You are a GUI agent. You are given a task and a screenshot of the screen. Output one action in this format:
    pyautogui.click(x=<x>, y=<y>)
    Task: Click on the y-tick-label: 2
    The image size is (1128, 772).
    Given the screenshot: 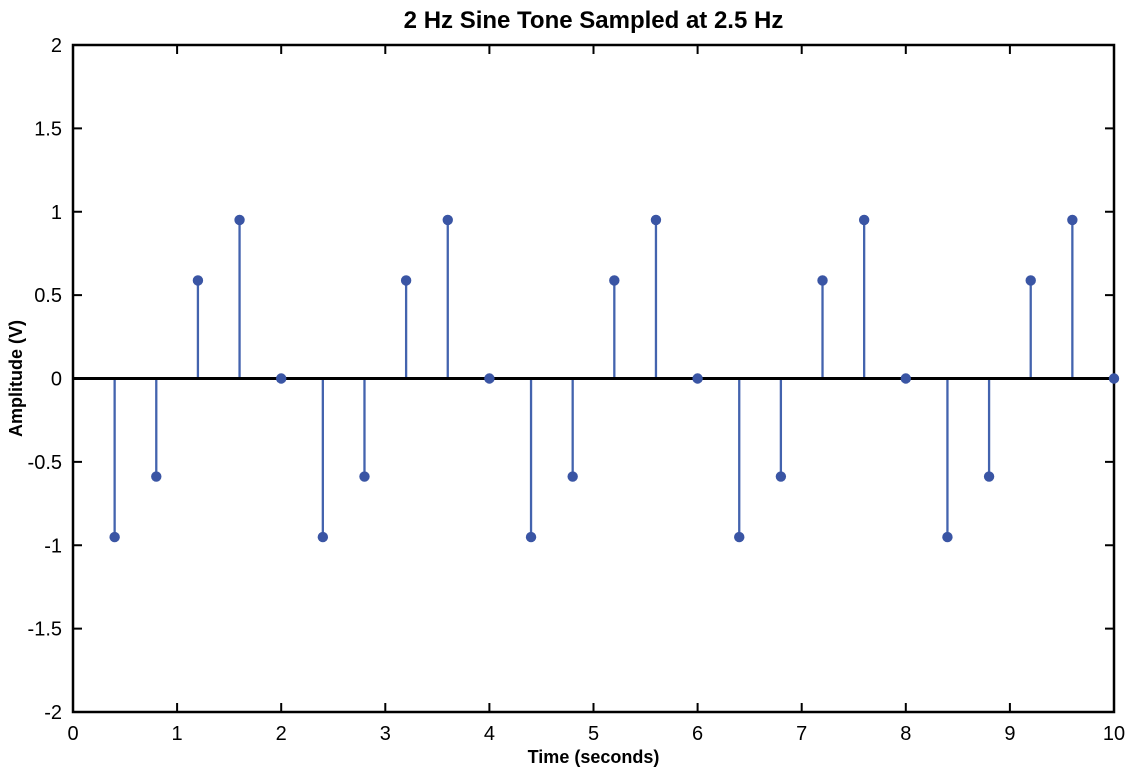 What is the action you would take?
    pyautogui.click(x=56, y=46)
    